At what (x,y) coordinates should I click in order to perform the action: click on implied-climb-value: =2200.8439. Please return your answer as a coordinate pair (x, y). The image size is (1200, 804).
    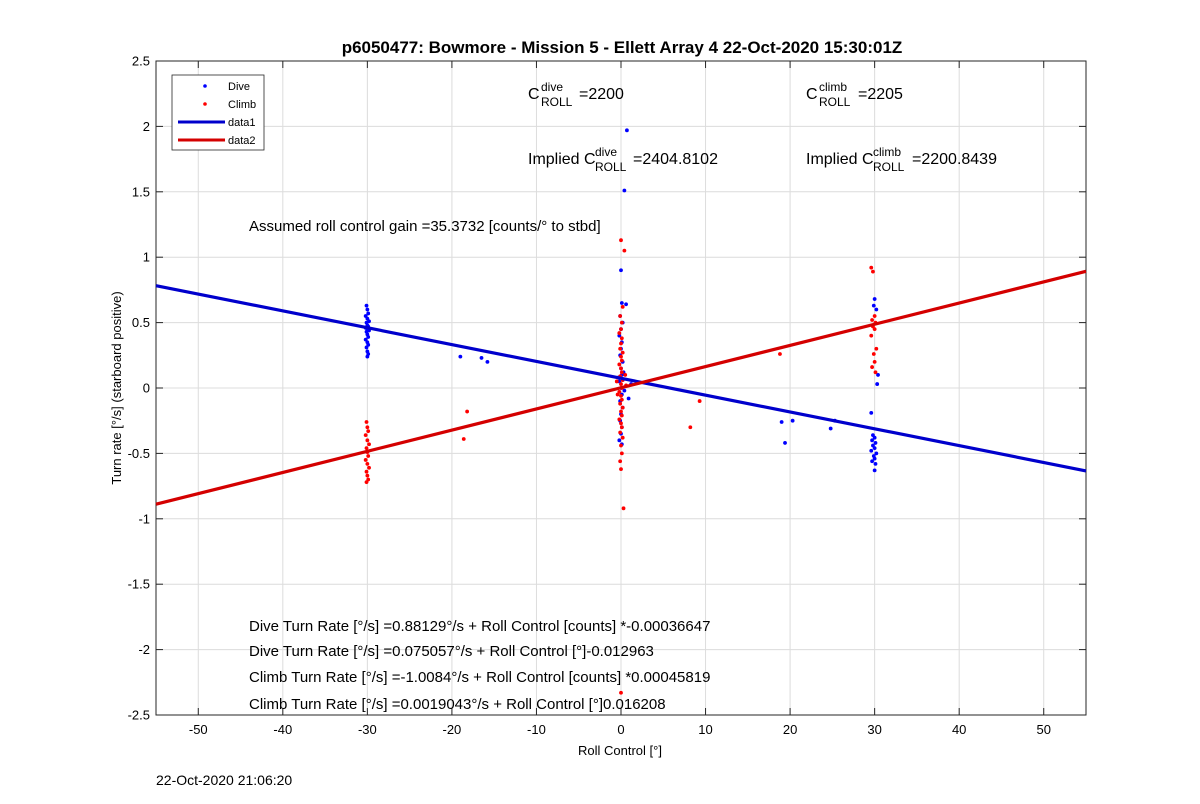
    Looking at the image, I should click on (954, 159).